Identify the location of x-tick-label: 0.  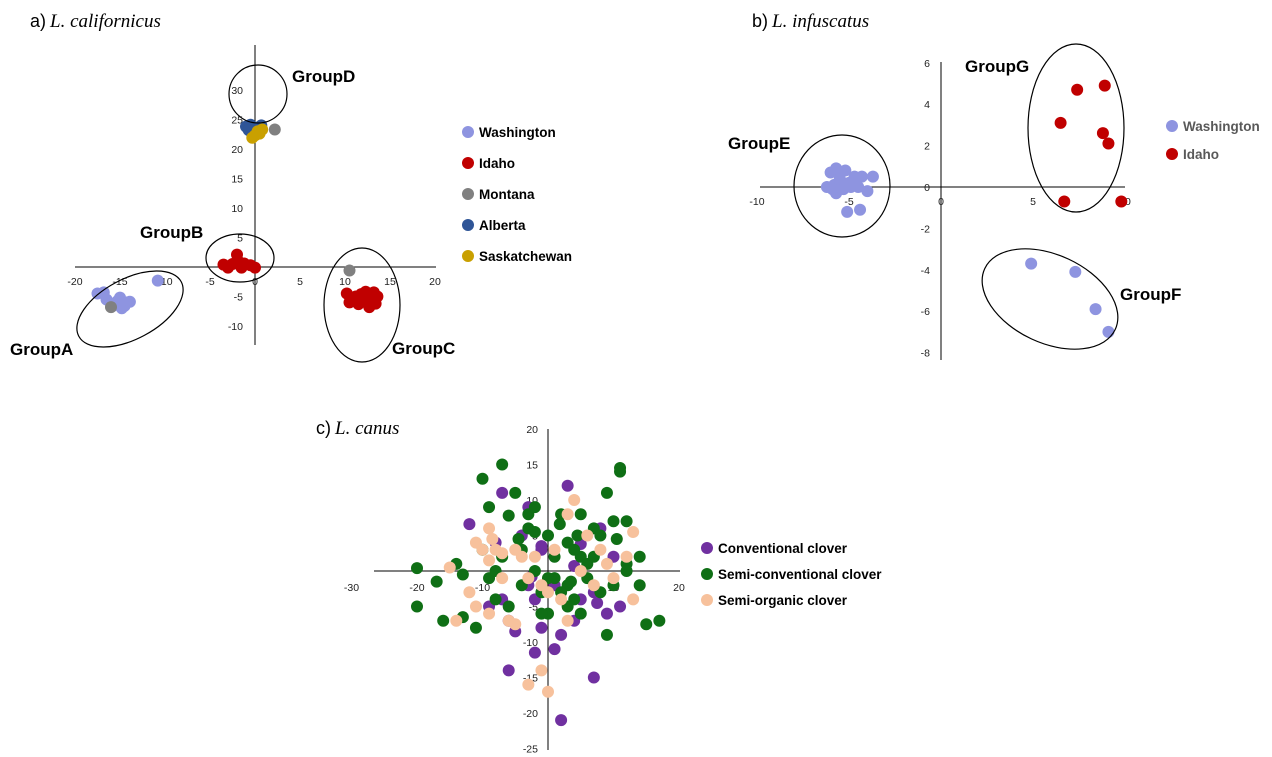
(941, 202).